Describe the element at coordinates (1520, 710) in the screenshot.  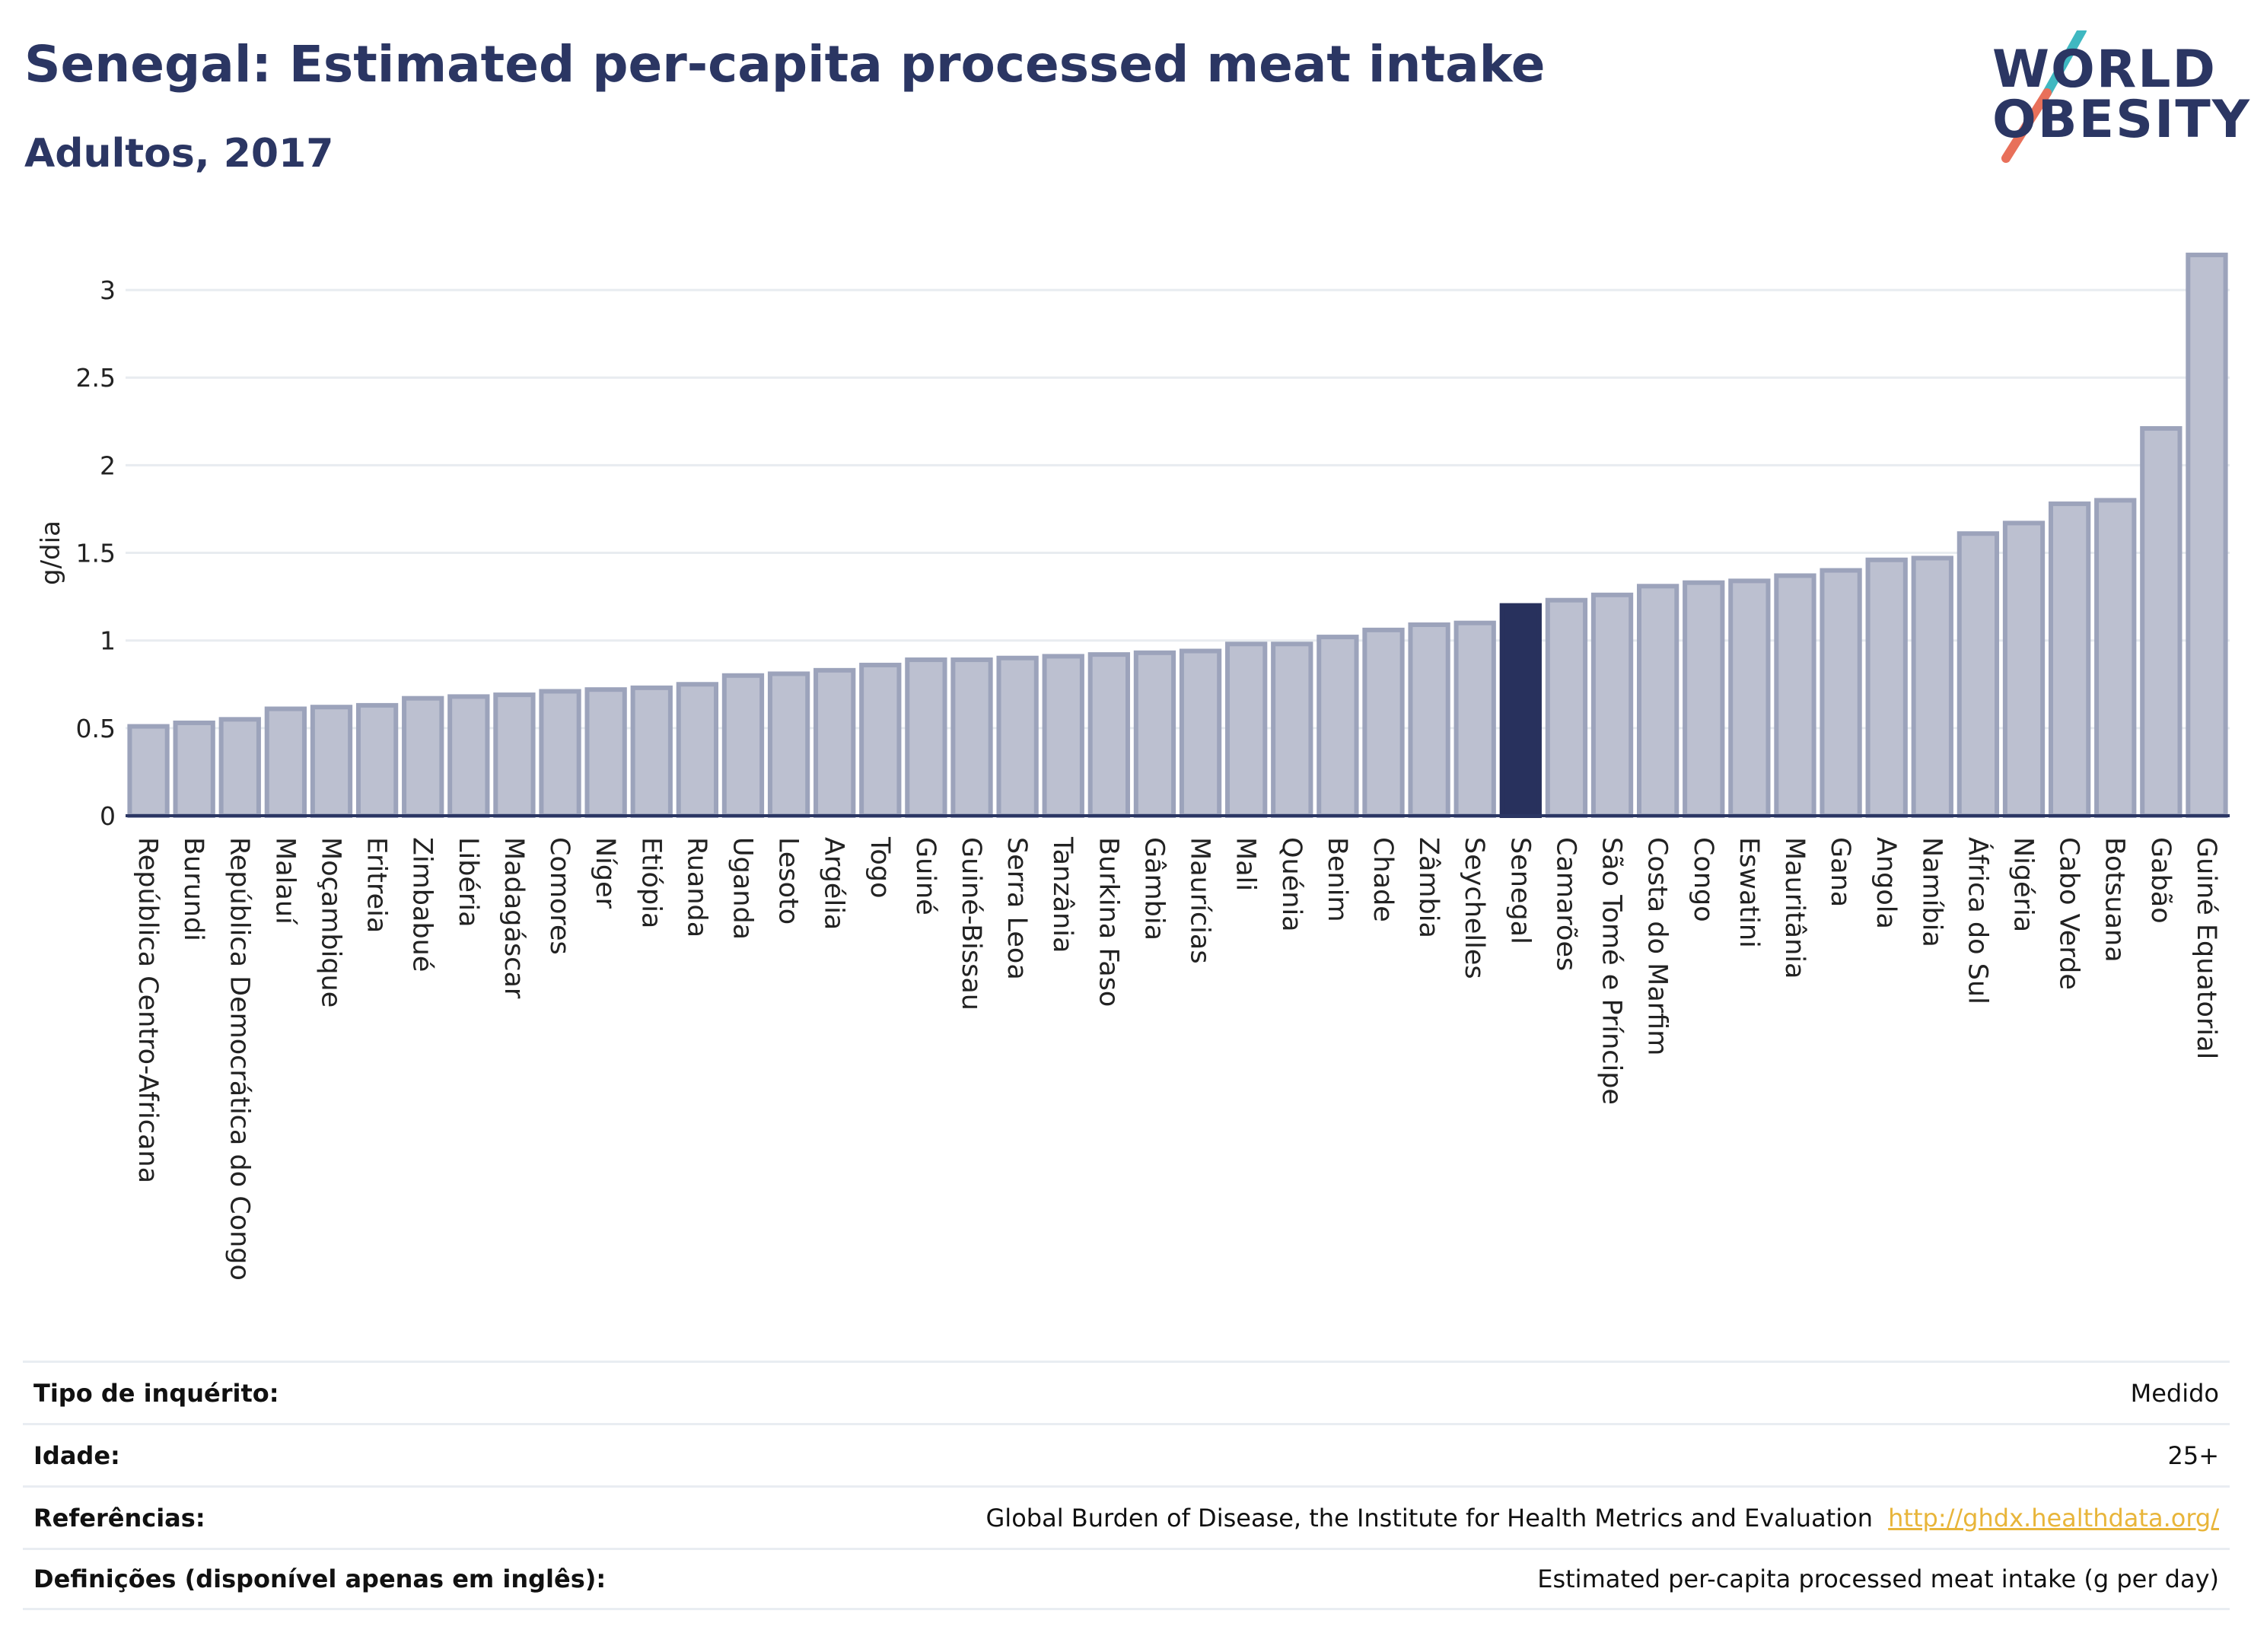
I see `bar-senegal` at that location.